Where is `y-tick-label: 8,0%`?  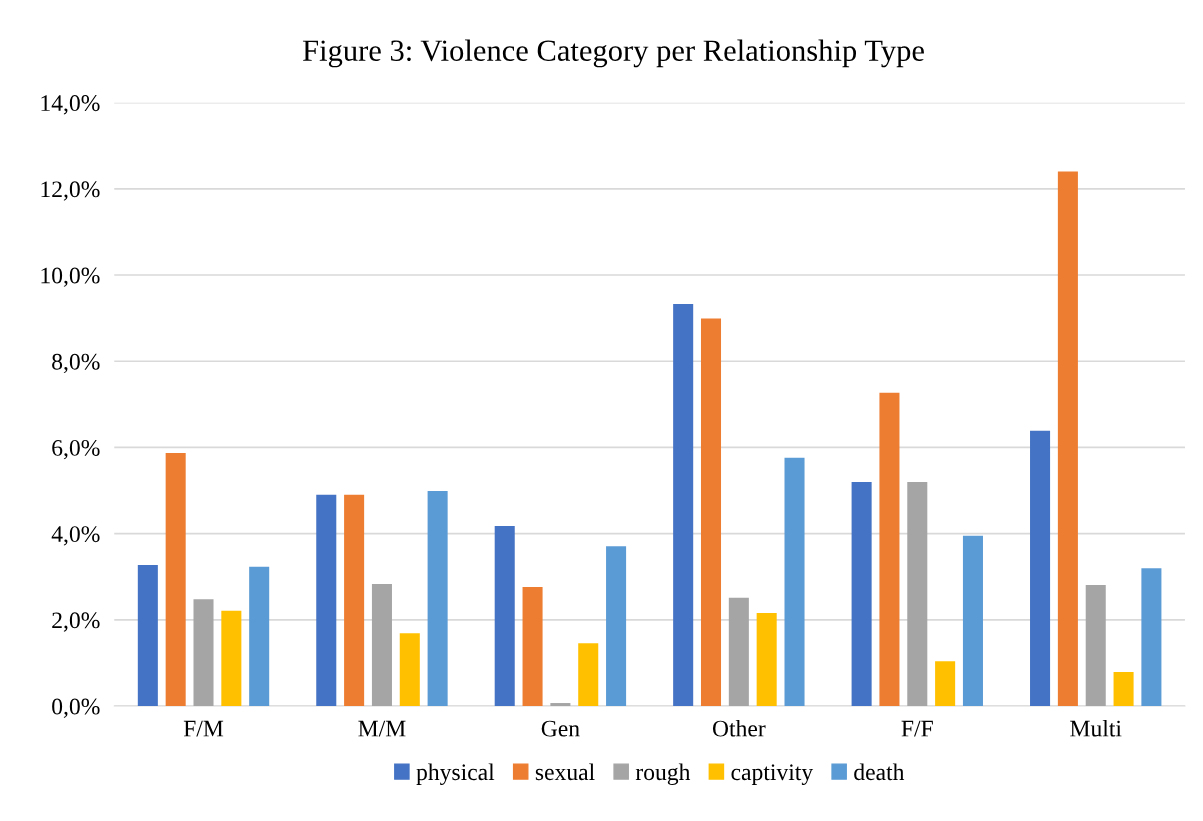
y-tick-label: 8,0% is located at coordinates (76, 363).